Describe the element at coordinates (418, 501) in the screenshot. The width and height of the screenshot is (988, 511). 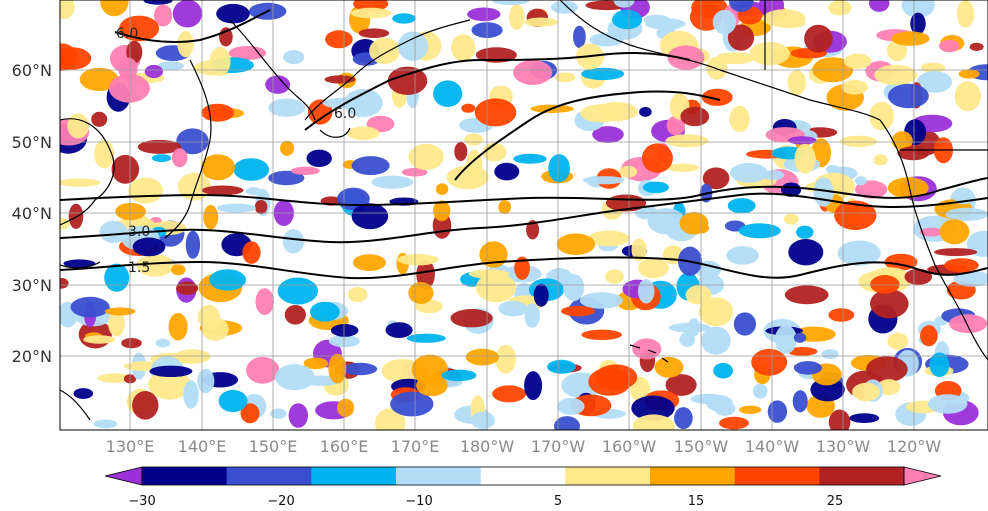
I see `colorbar-tick-label: −10` at that location.